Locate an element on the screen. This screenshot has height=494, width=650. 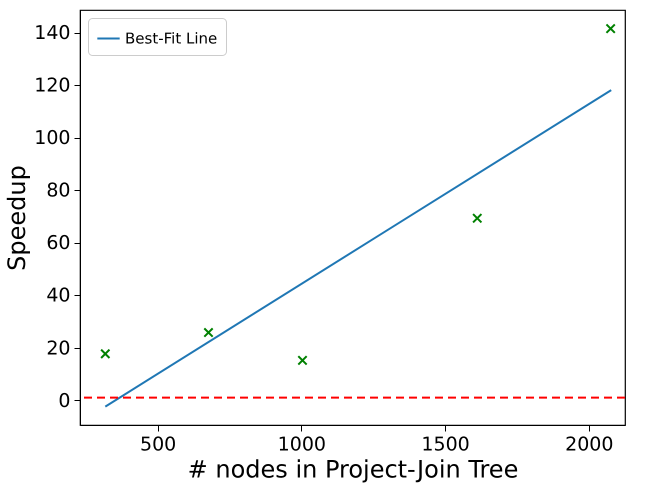
y-tick-label: 40 is located at coordinates (58, 295).